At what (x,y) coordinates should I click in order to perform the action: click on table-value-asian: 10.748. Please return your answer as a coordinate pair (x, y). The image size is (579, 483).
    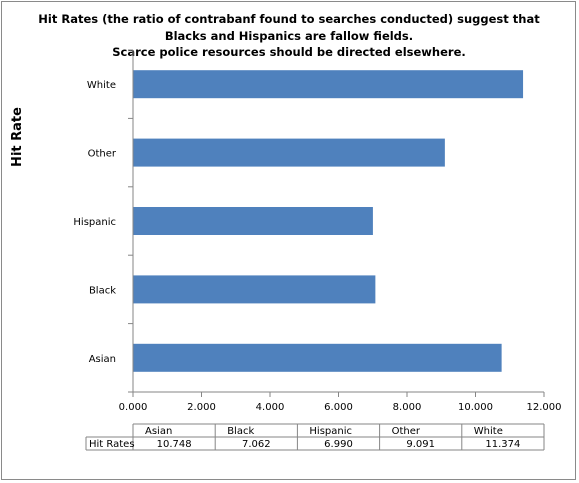
    Looking at the image, I should click on (174, 444).